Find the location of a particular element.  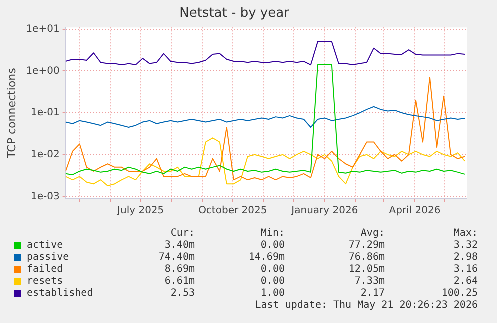

text: Avg: is located at coordinates (372, 233).